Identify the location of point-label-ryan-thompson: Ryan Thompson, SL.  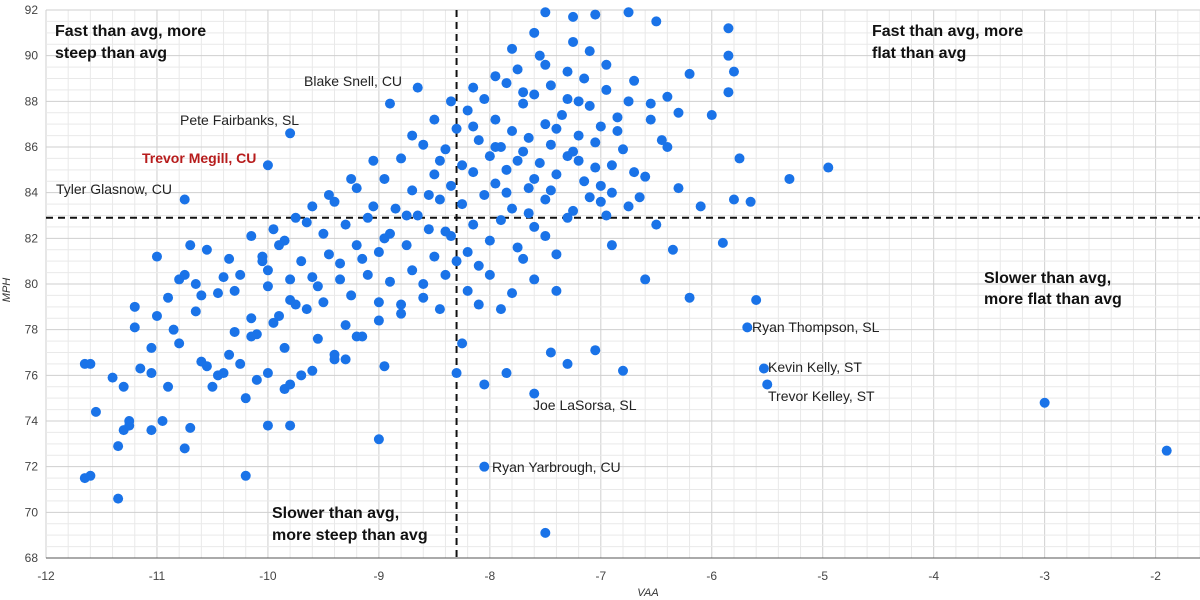
(816, 327).